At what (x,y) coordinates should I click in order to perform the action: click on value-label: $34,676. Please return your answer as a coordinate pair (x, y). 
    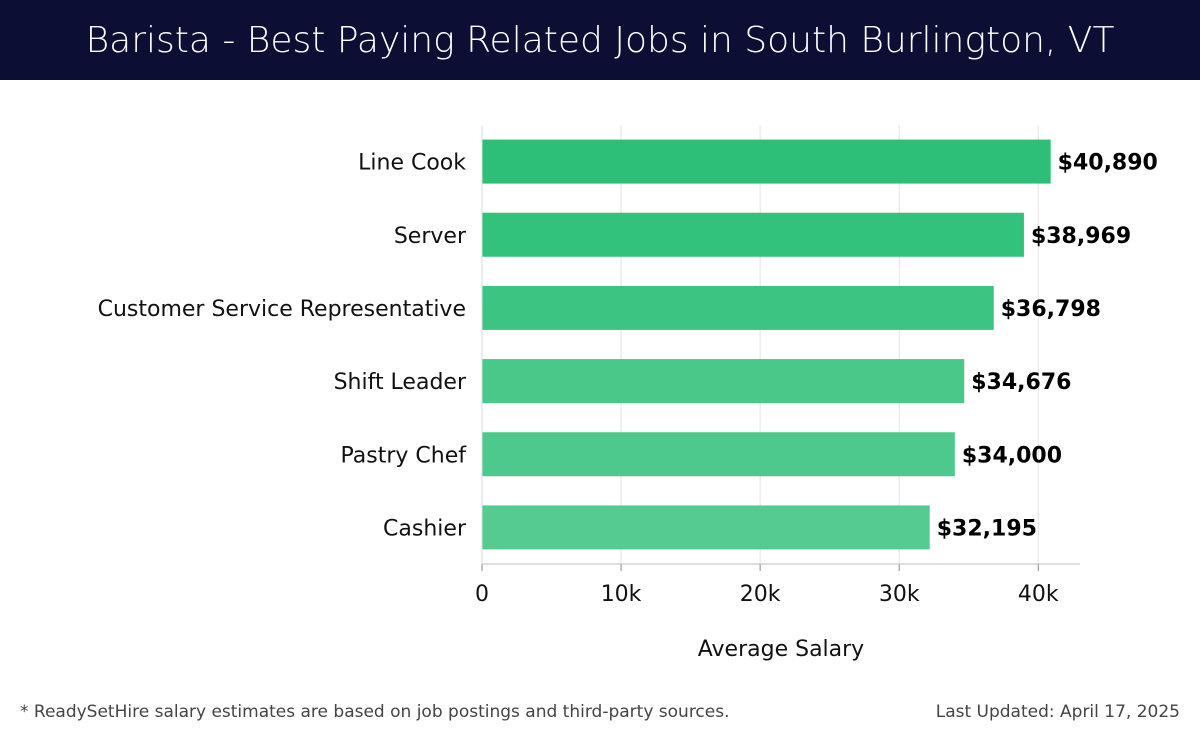
    Looking at the image, I should click on (1021, 382).